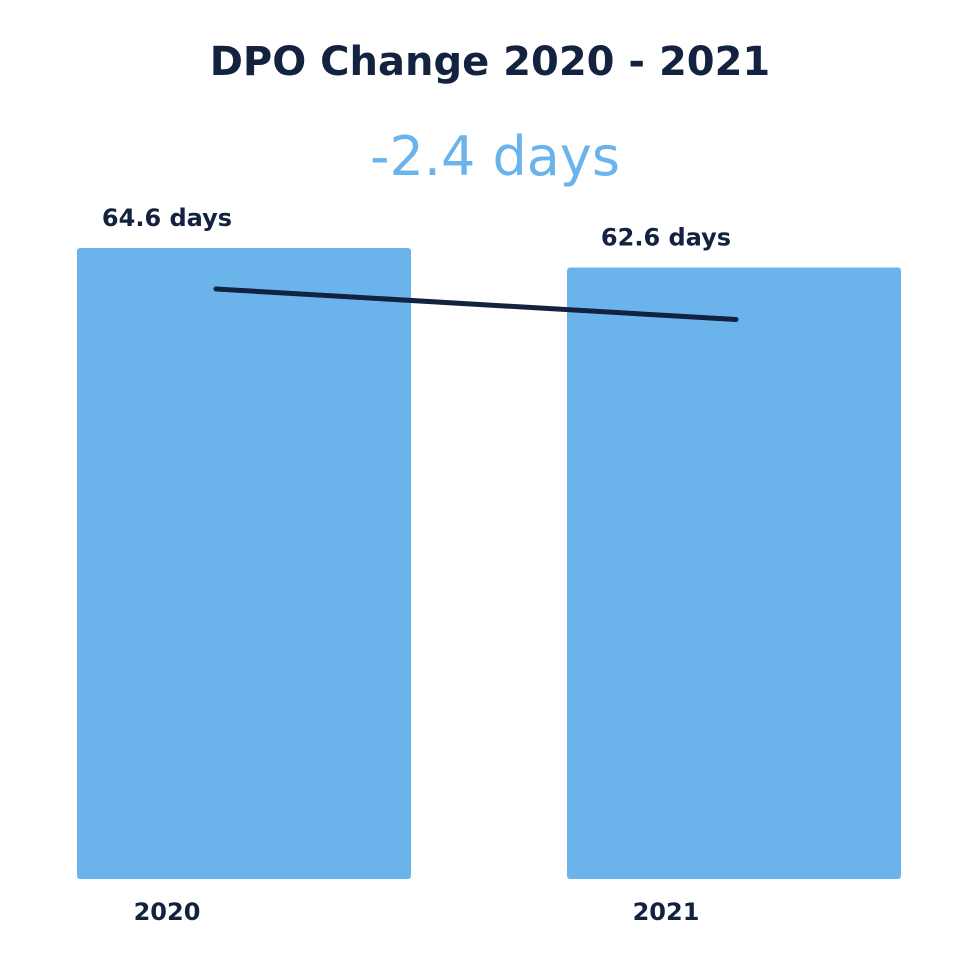 Image resolution: width=980 pixels, height=980 pixels. What do you see at coordinates (490, 62) in the screenshot?
I see `chart-title: DPO Change 2020 - 2021` at bounding box center [490, 62].